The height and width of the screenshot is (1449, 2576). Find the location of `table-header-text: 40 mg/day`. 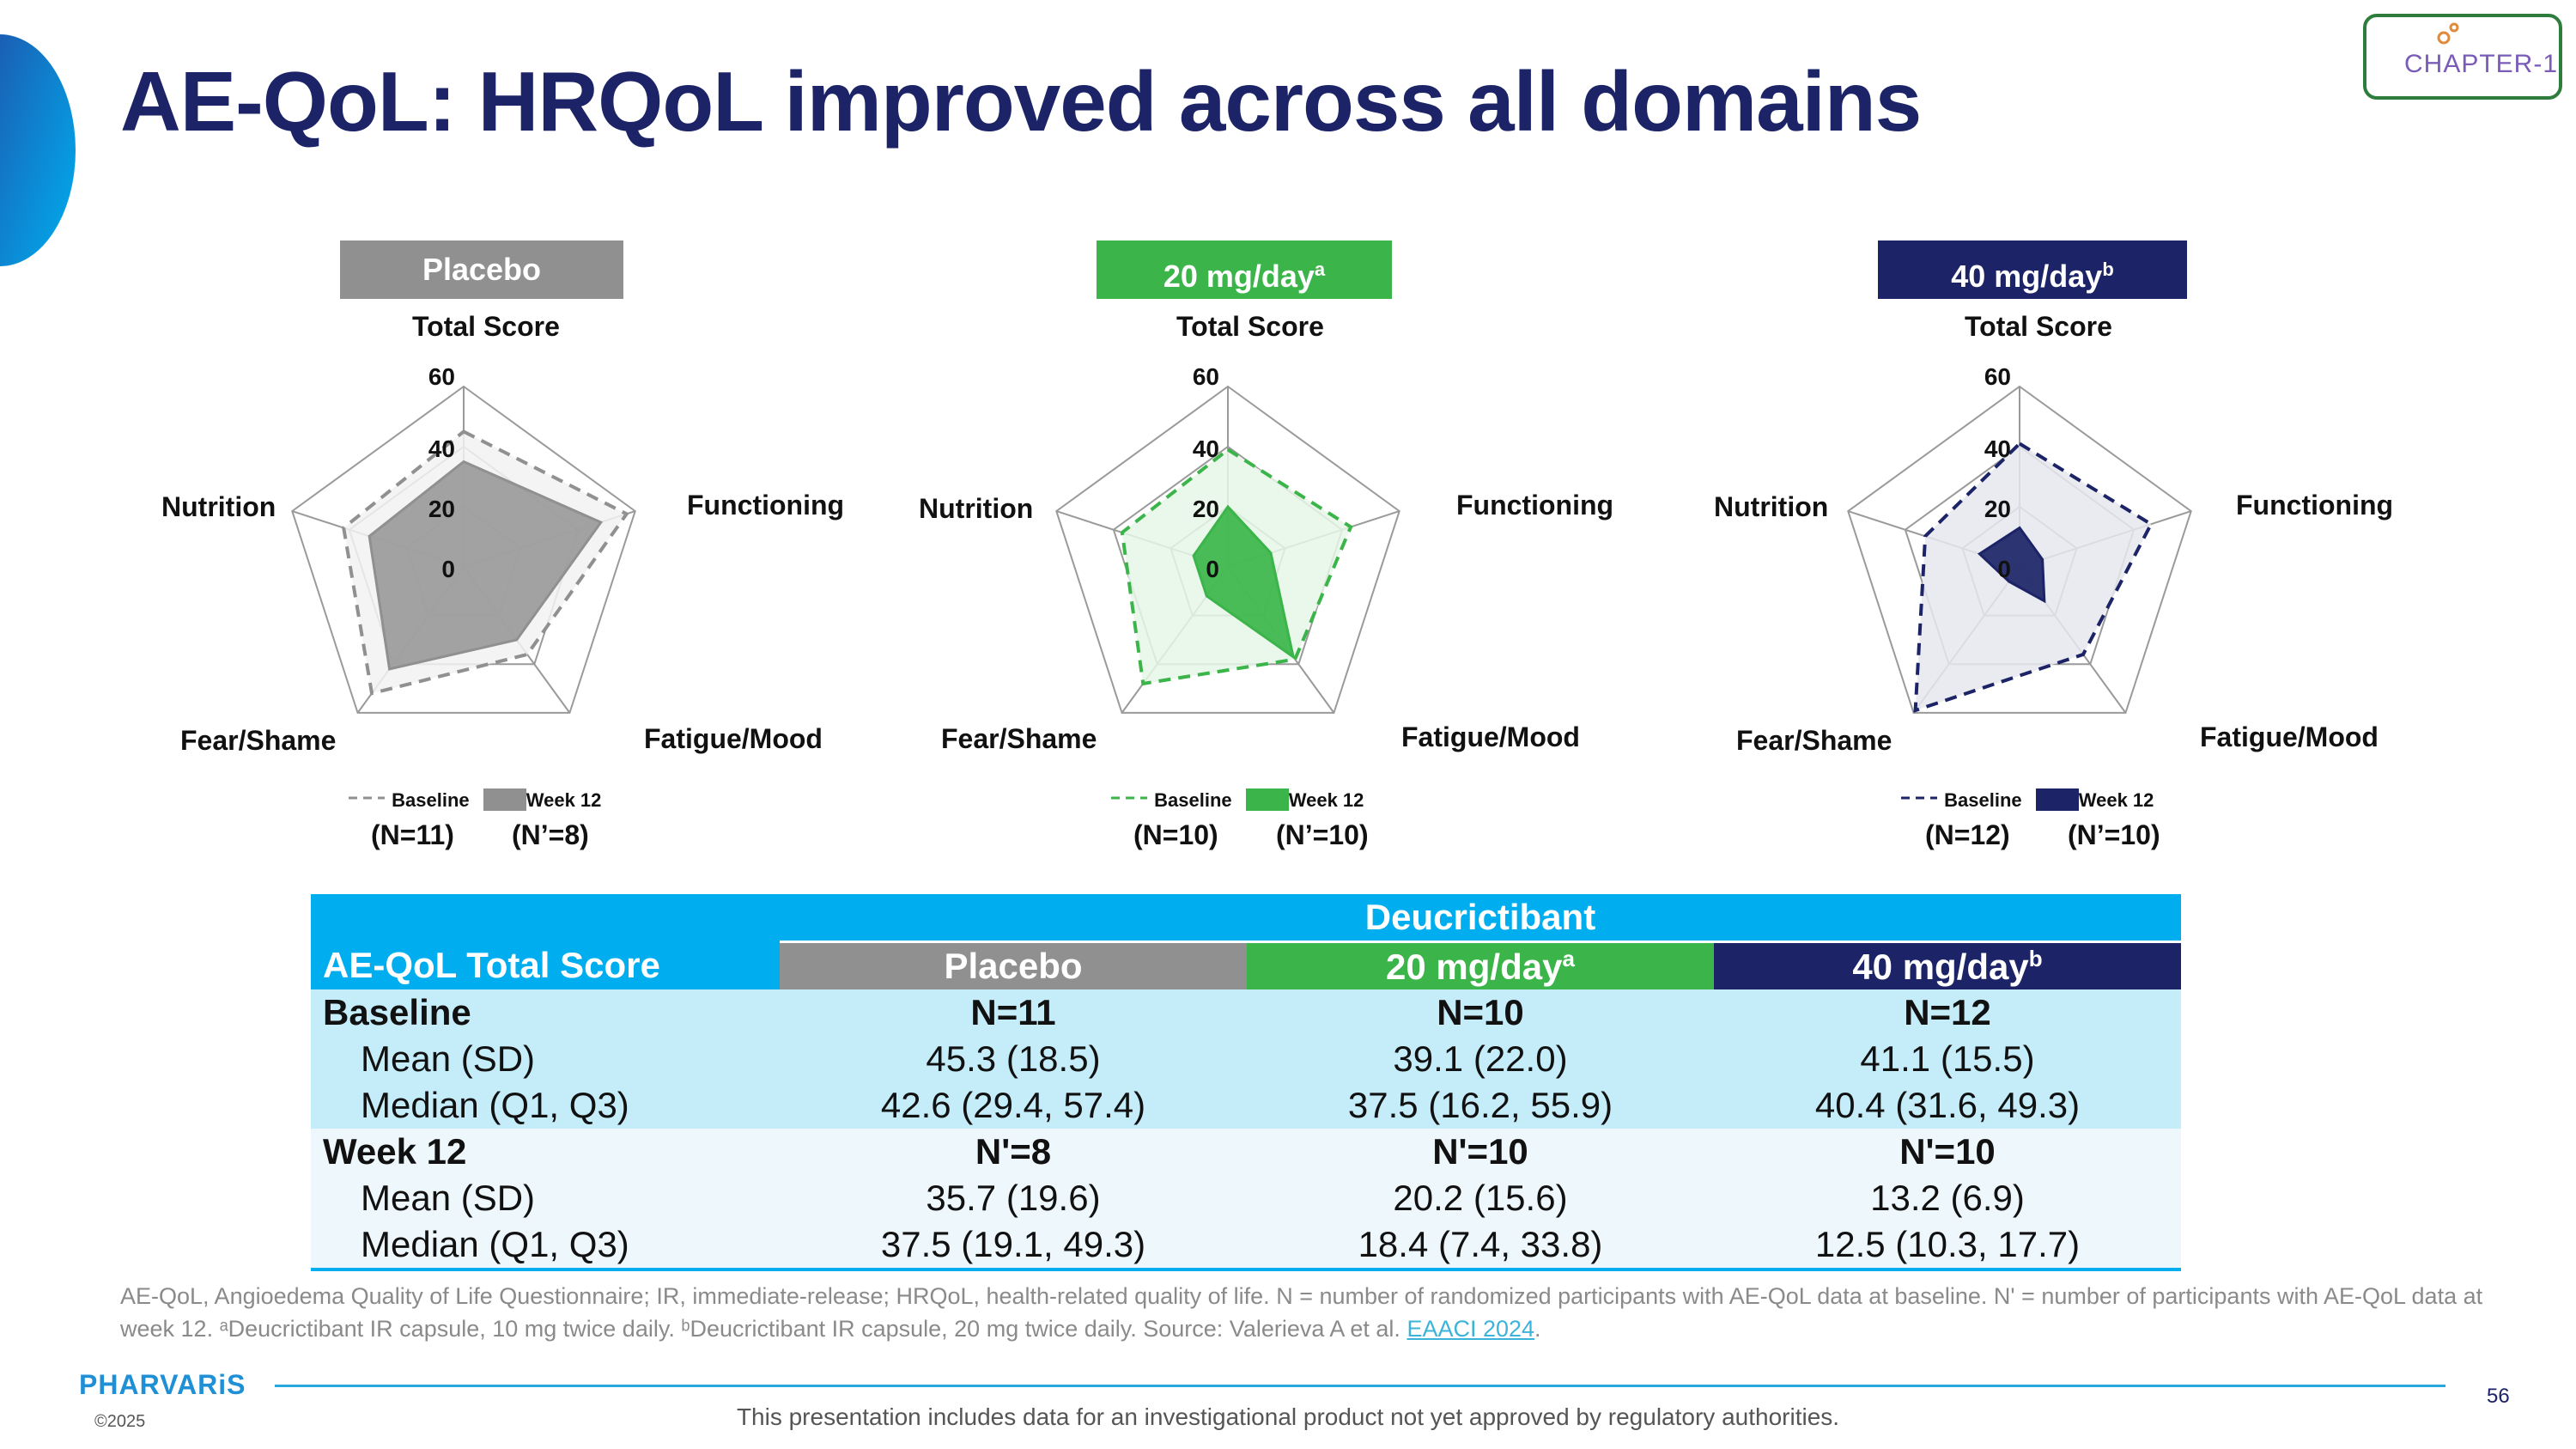

table-header-text: 40 mg/day is located at coordinates (1940, 967).